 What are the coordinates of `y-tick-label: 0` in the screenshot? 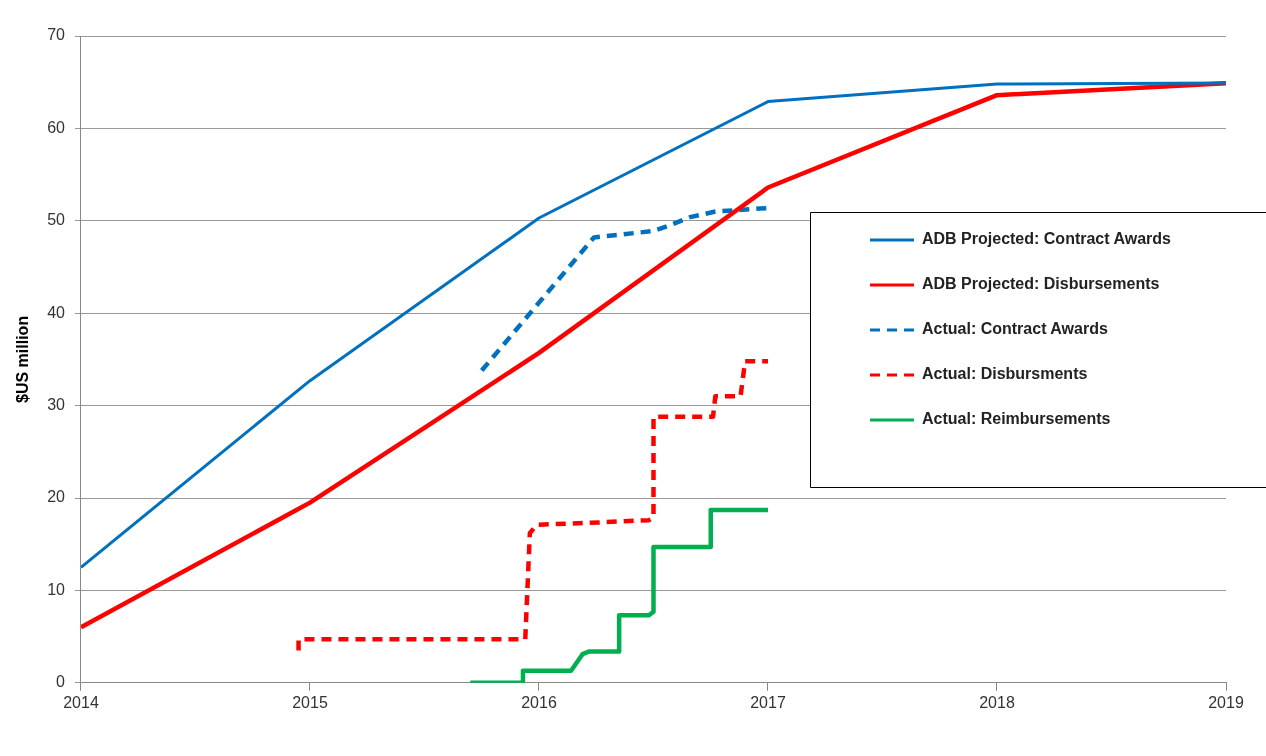 It's located at (61, 682).